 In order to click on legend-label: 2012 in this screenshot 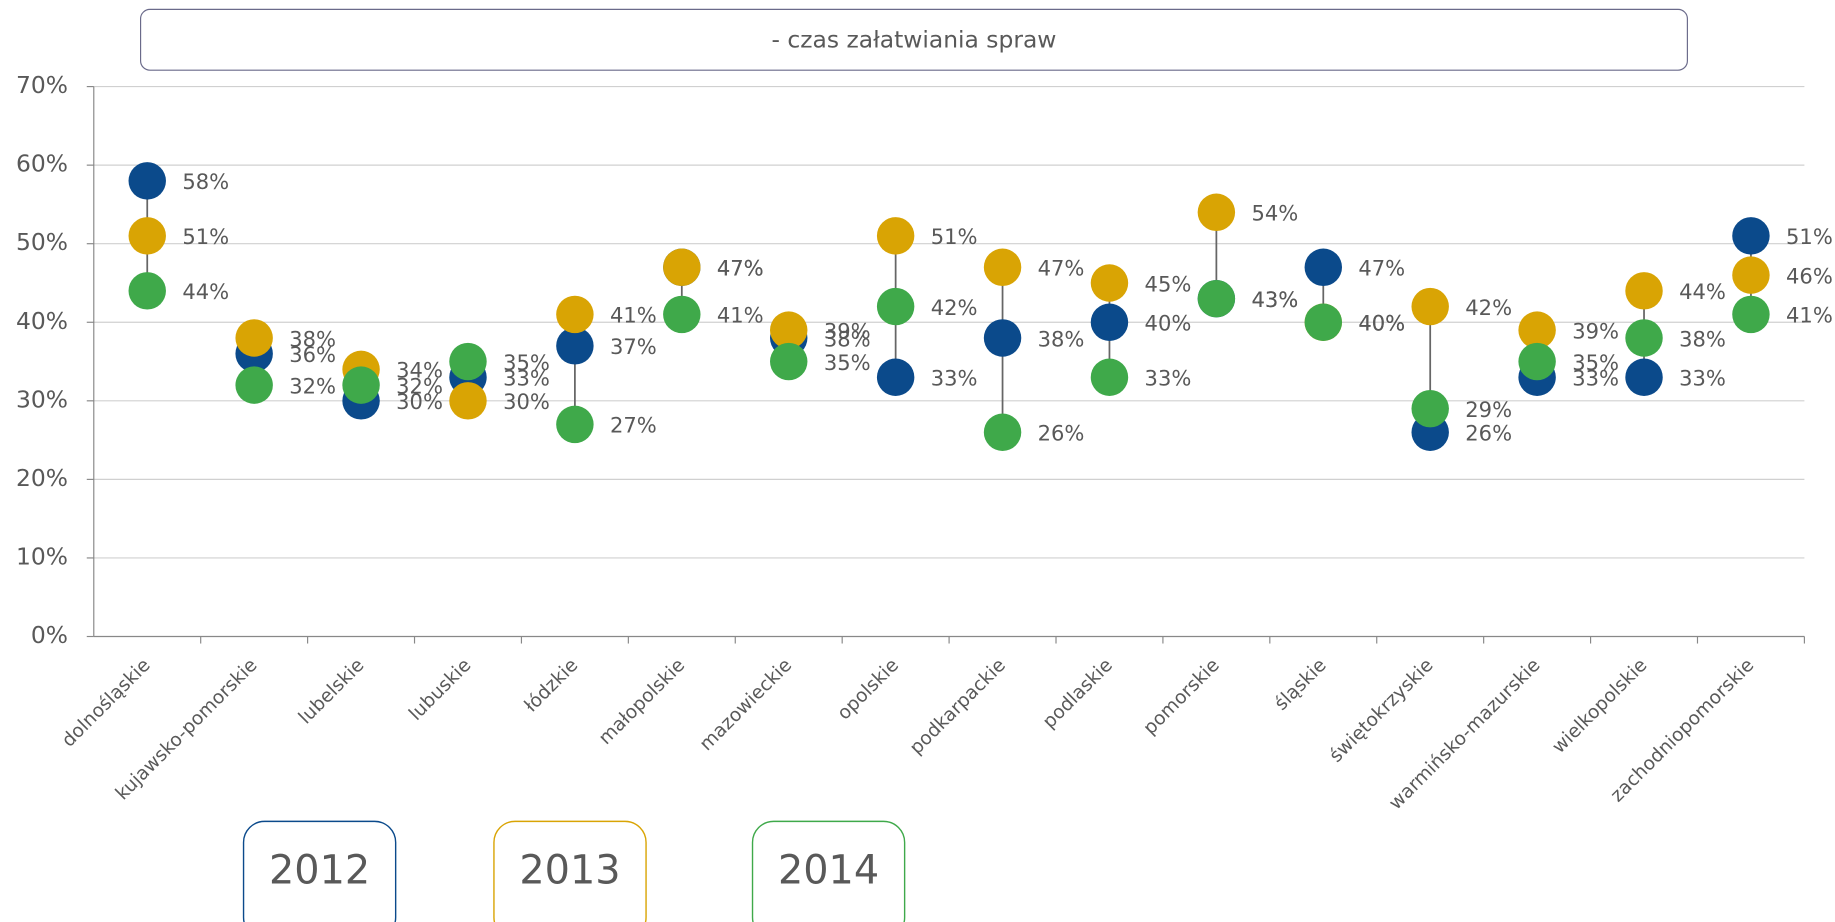, I will do `click(319, 870)`.